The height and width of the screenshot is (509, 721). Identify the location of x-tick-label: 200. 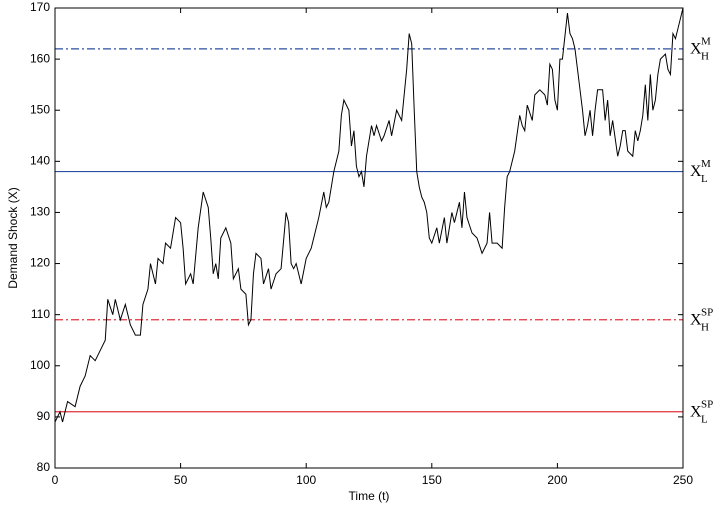
(557, 480).